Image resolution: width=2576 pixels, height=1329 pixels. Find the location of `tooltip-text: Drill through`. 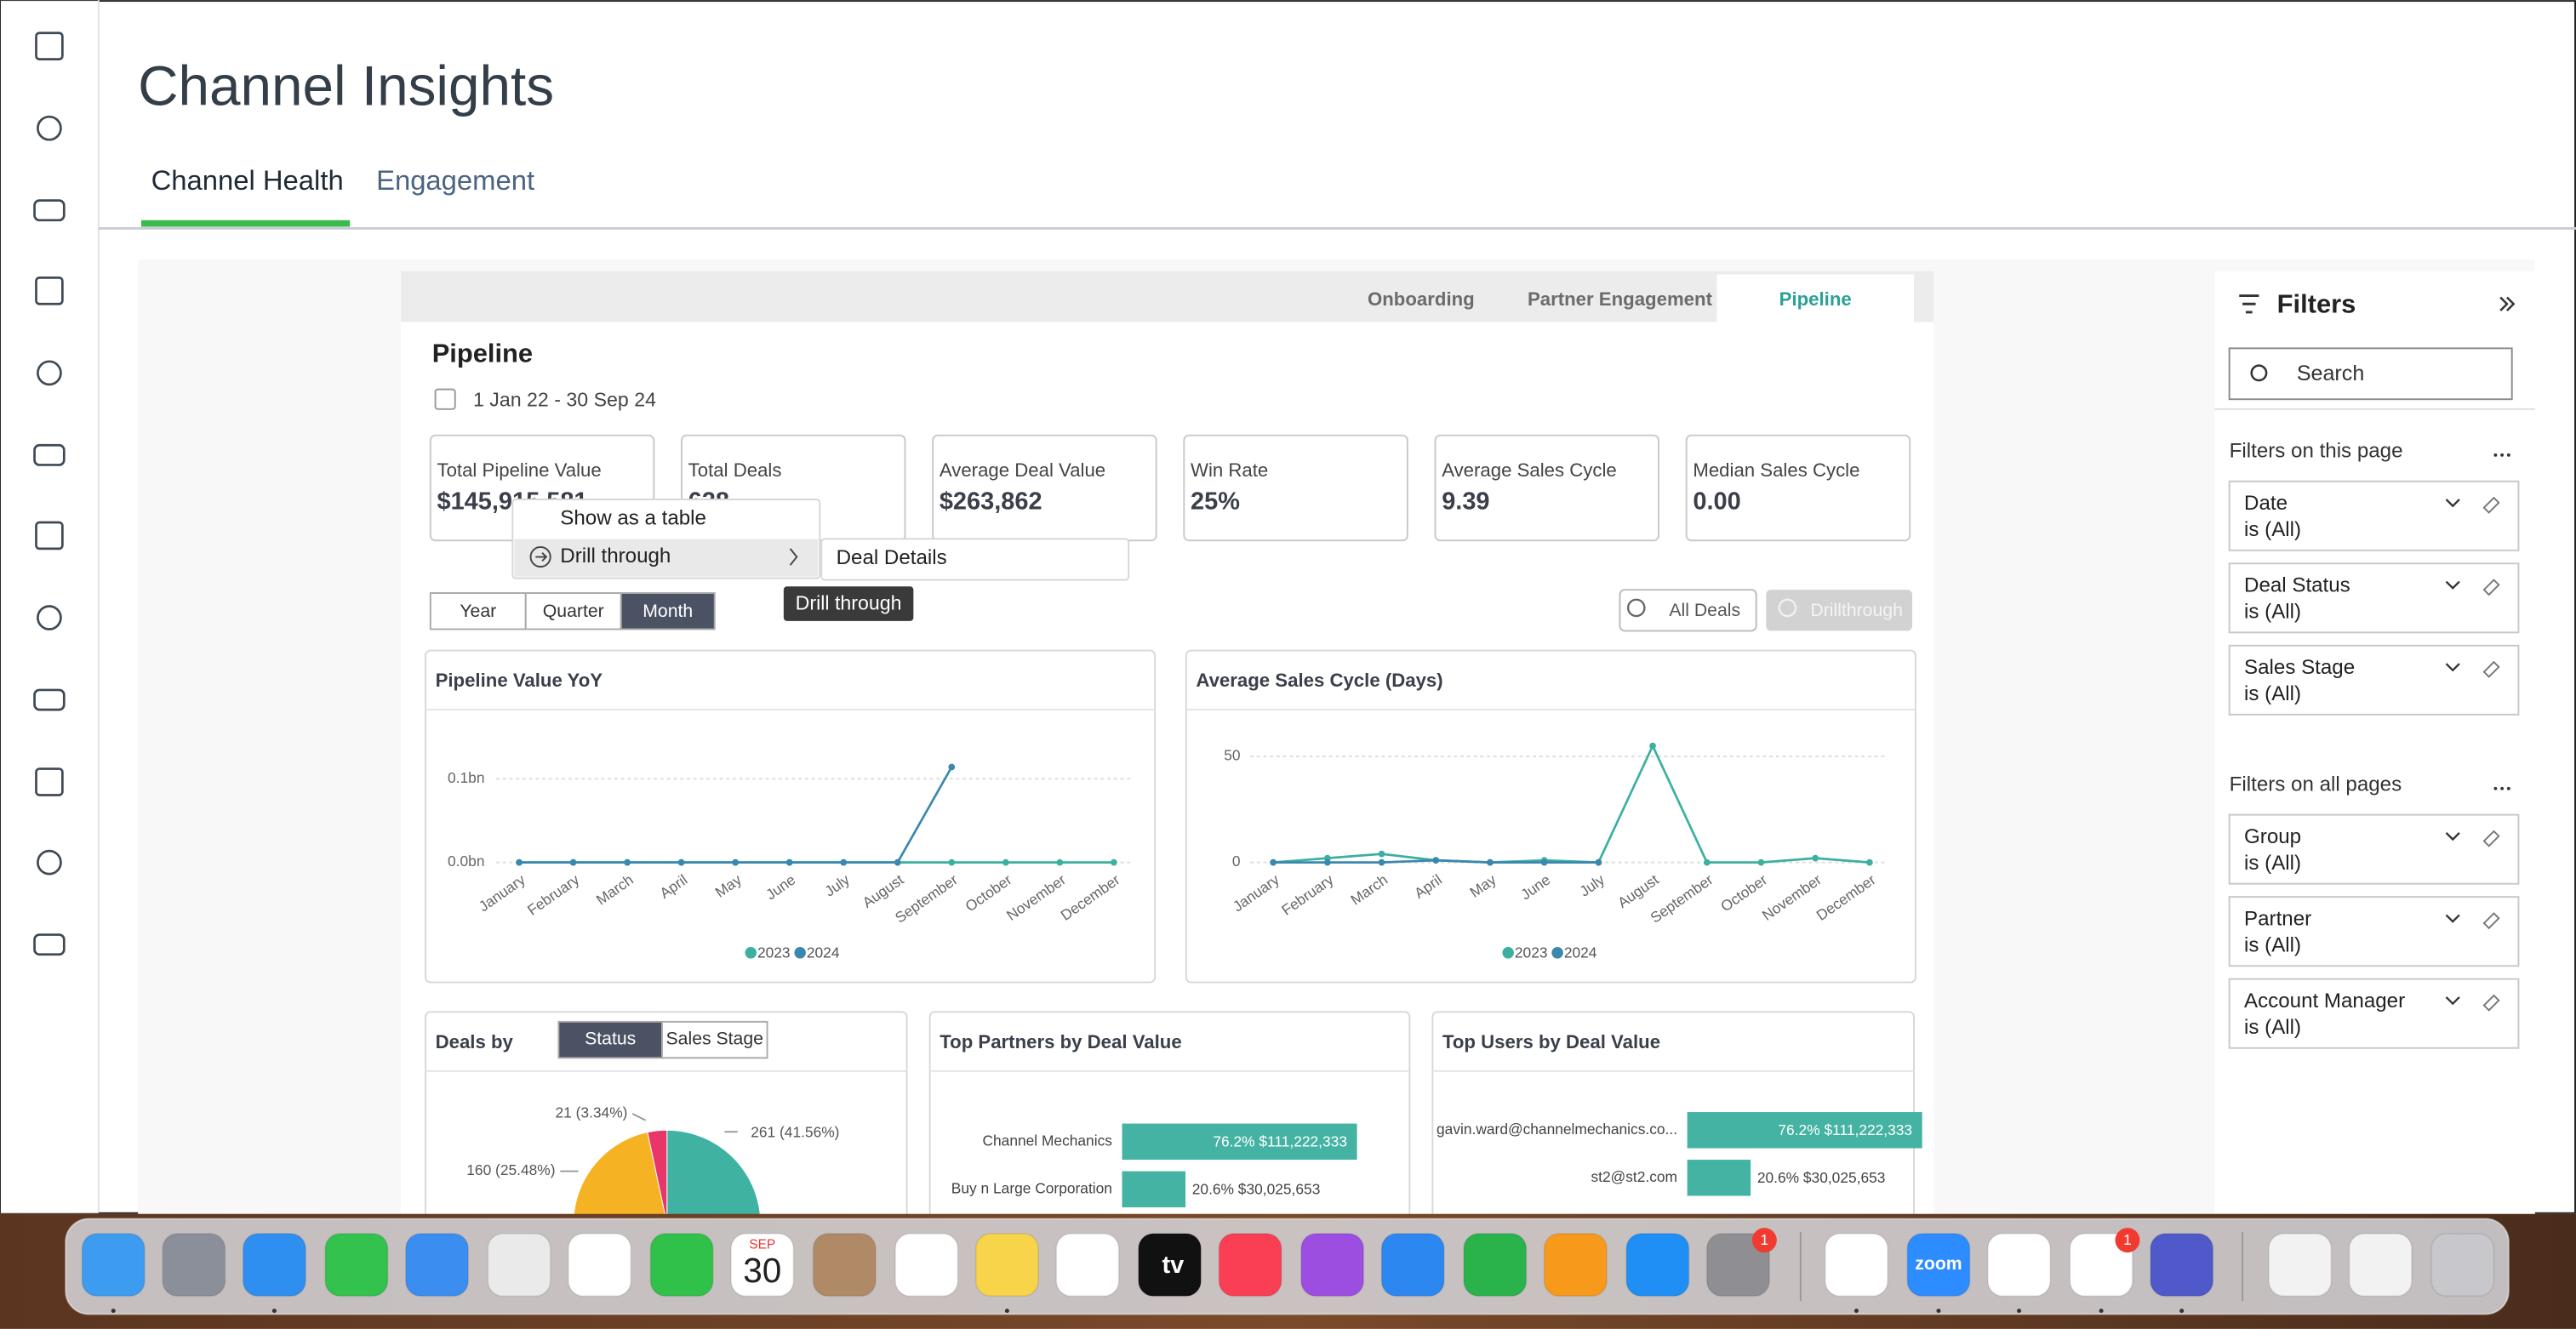

tooltip-text: Drill through is located at coordinates (849, 603).